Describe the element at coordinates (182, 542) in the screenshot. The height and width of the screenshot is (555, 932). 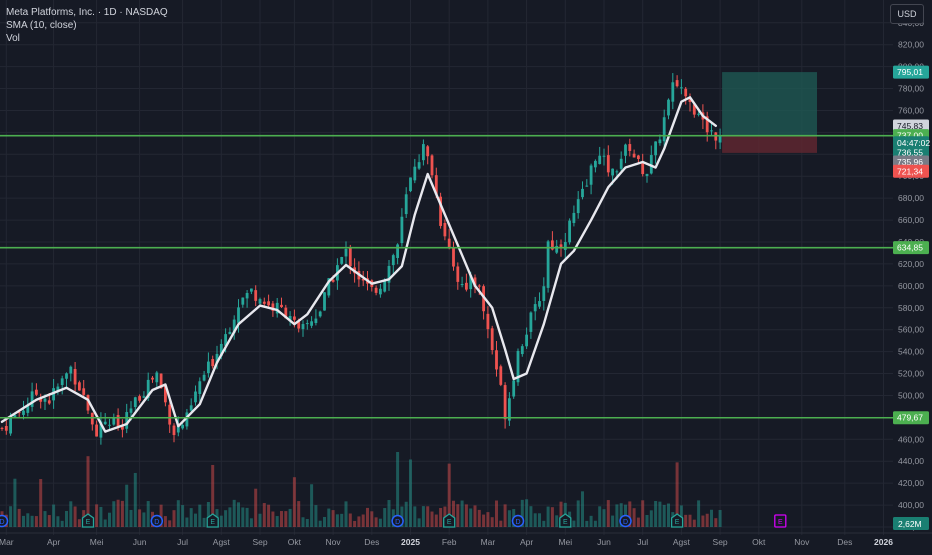
I see `time-tick-label: Jul` at that location.